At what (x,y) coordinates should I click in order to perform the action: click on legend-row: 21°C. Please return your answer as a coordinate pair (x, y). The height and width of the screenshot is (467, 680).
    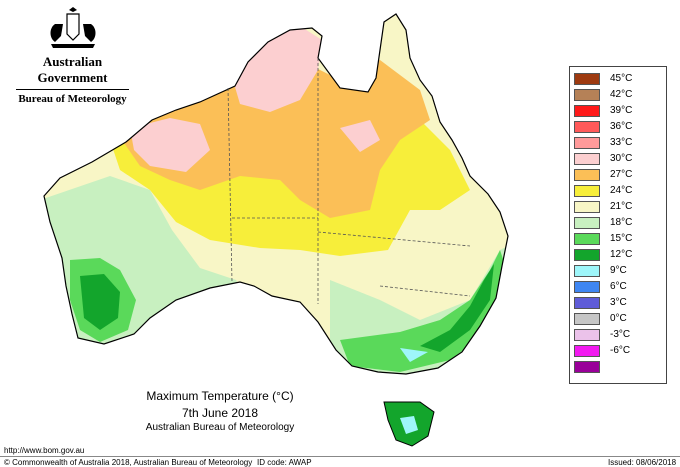
    Looking at the image, I should click on (618, 207).